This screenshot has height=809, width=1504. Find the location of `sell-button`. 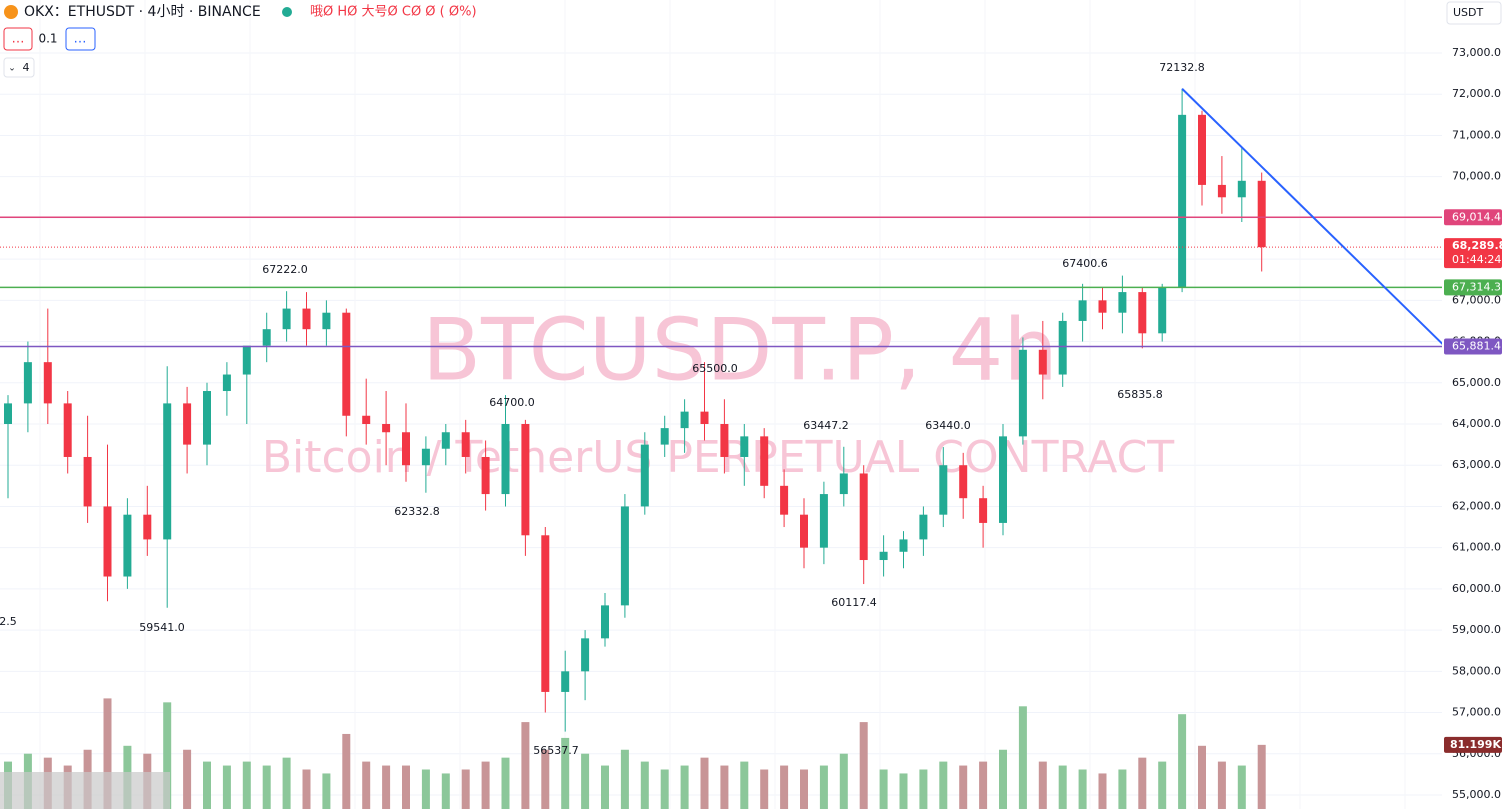

sell-button is located at coordinates (18, 39).